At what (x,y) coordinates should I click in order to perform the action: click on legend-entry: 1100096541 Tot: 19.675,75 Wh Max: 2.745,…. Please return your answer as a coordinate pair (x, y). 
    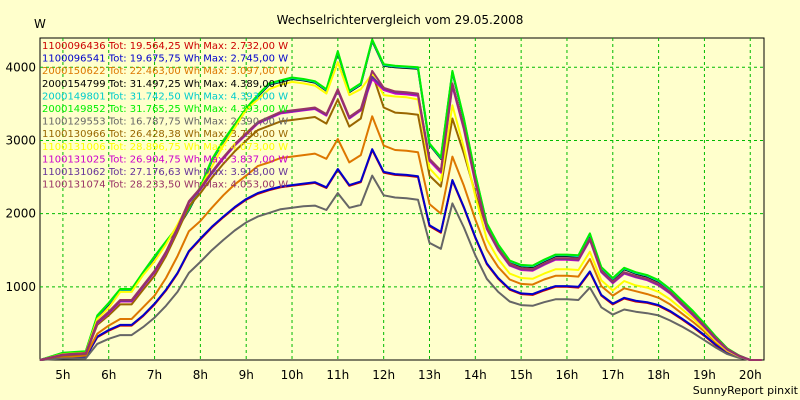
    Looking at the image, I should click on (165, 59).